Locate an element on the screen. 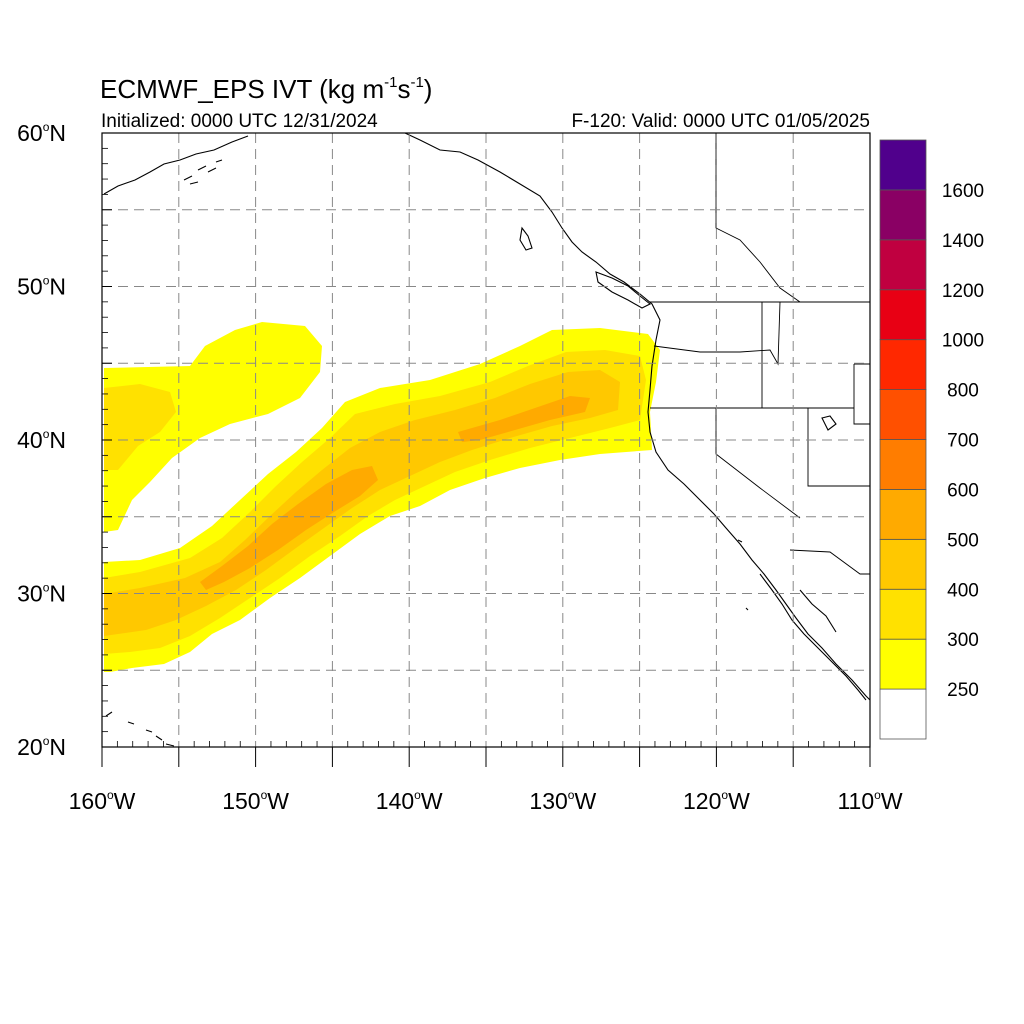 This screenshot has width=1024, height=1024. y-tick-number: 40 is located at coordinates (30, 440).